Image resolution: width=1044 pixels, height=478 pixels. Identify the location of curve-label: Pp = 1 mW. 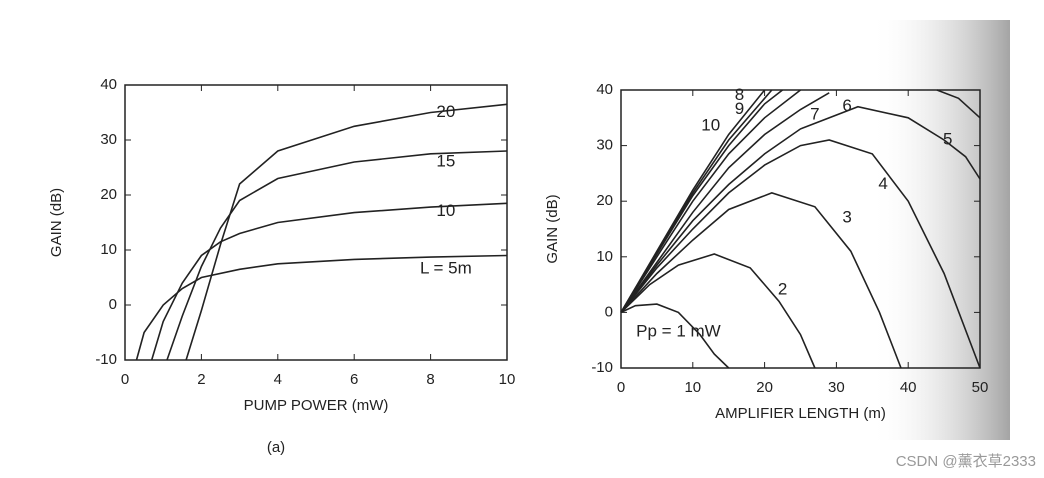
(678, 330).